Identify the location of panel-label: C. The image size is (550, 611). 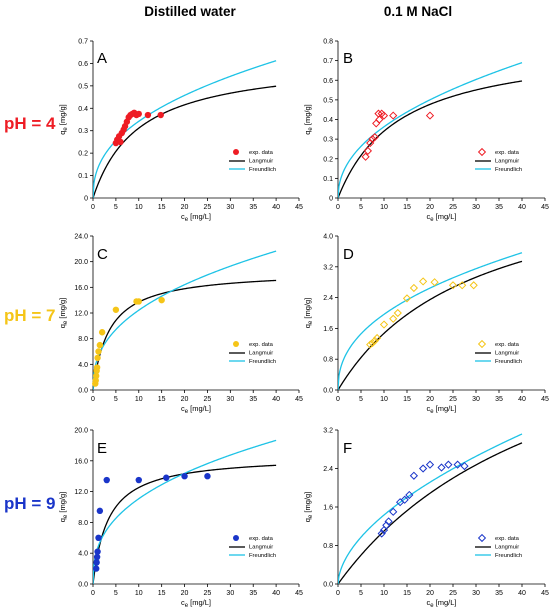
(102, 254).